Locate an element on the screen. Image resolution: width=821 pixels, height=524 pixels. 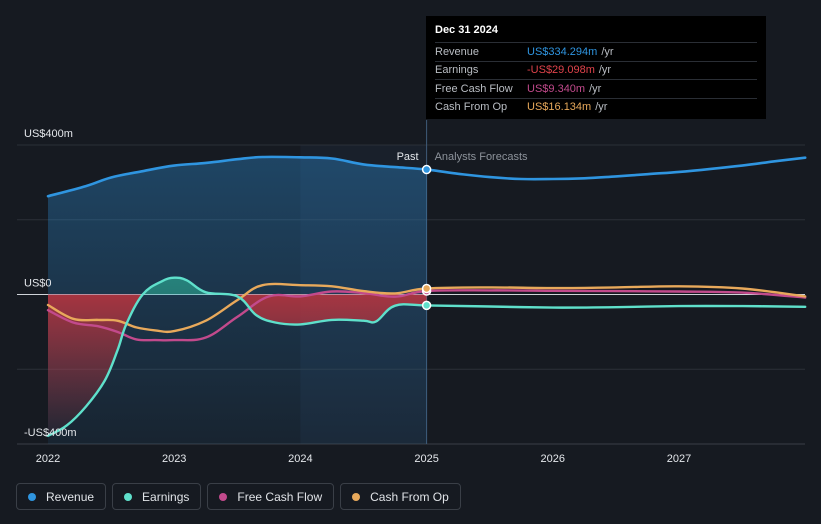
tooltip-value: US$334.294m is located at coordinates (562, 51).